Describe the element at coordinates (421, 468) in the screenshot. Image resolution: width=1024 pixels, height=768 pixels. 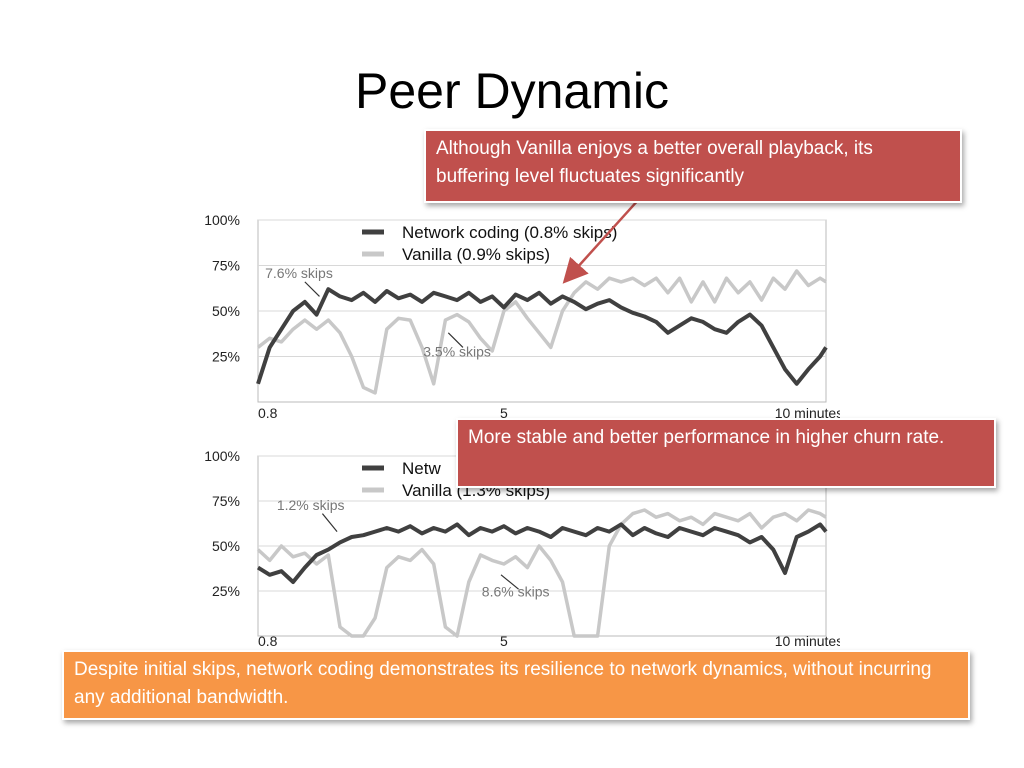
I see `legend-label: Netw` at that location.